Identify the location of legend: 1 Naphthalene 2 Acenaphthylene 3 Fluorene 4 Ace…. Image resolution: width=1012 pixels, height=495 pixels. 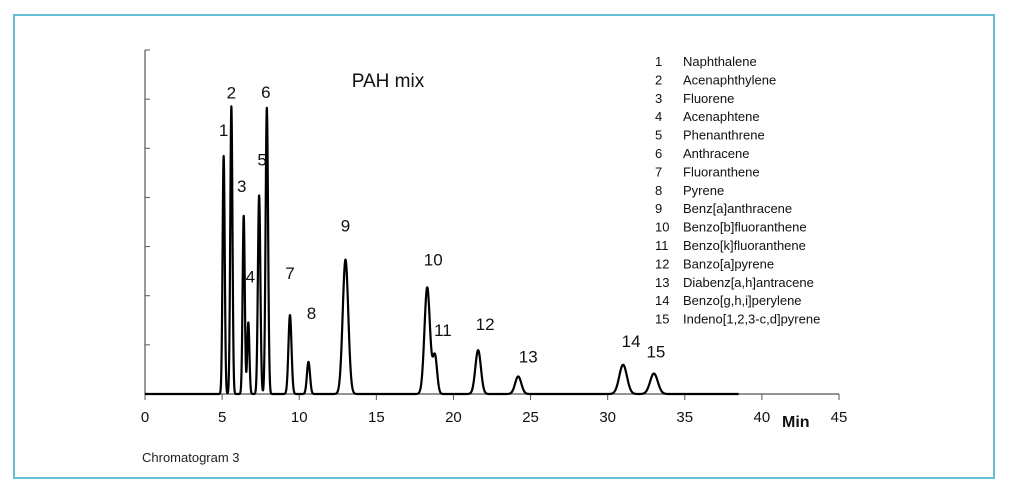
(737, 190).